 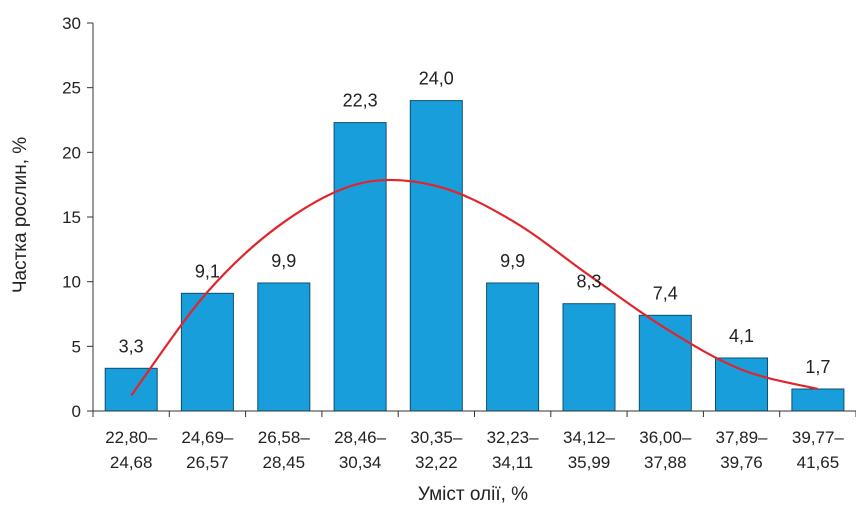 What do you see at coordinates (283, 261) in the screenshot?
I see `data-label-3: 9,9` at bounding box center [283, 261].